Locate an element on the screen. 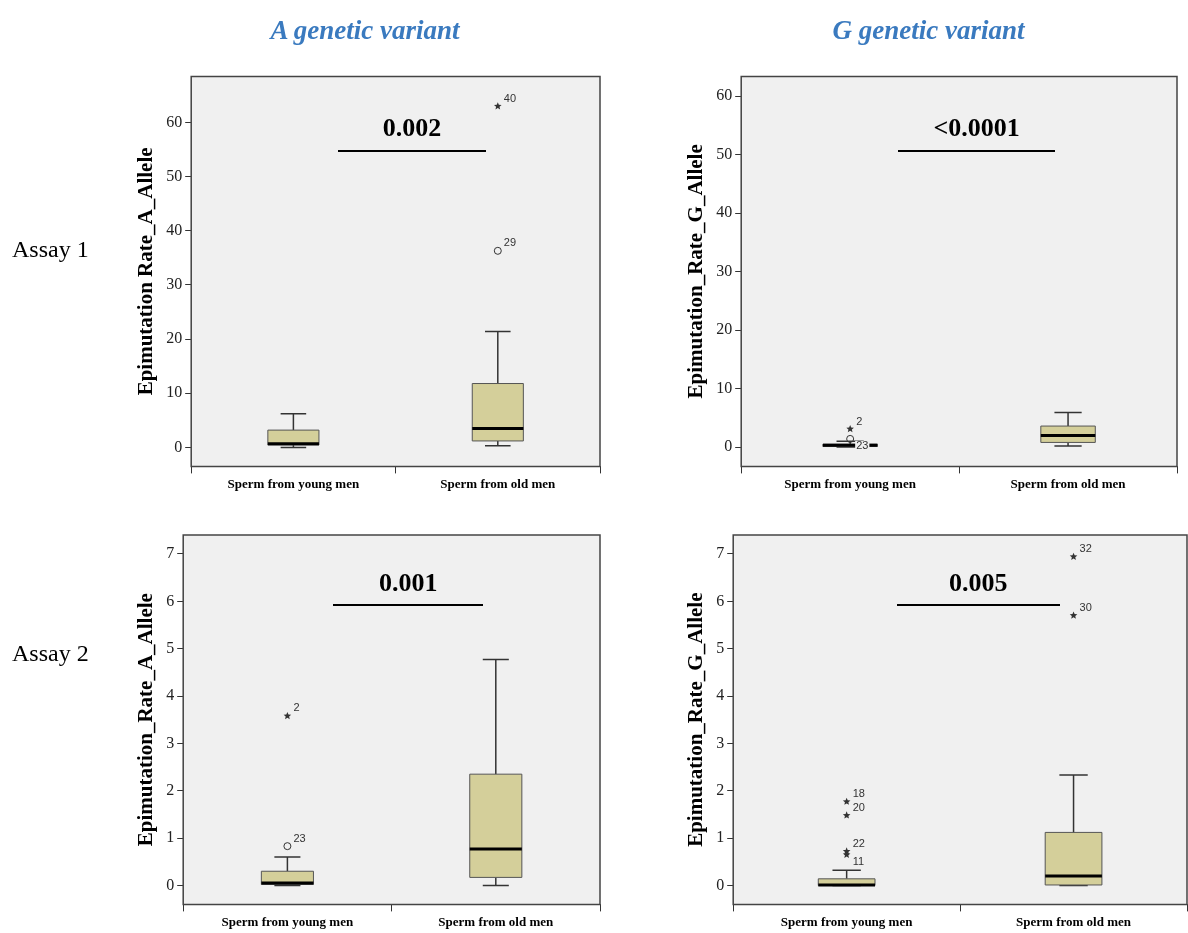 This screenshot has height=933, width=1188. annotation: 40 is located at coordinates (510, 97).